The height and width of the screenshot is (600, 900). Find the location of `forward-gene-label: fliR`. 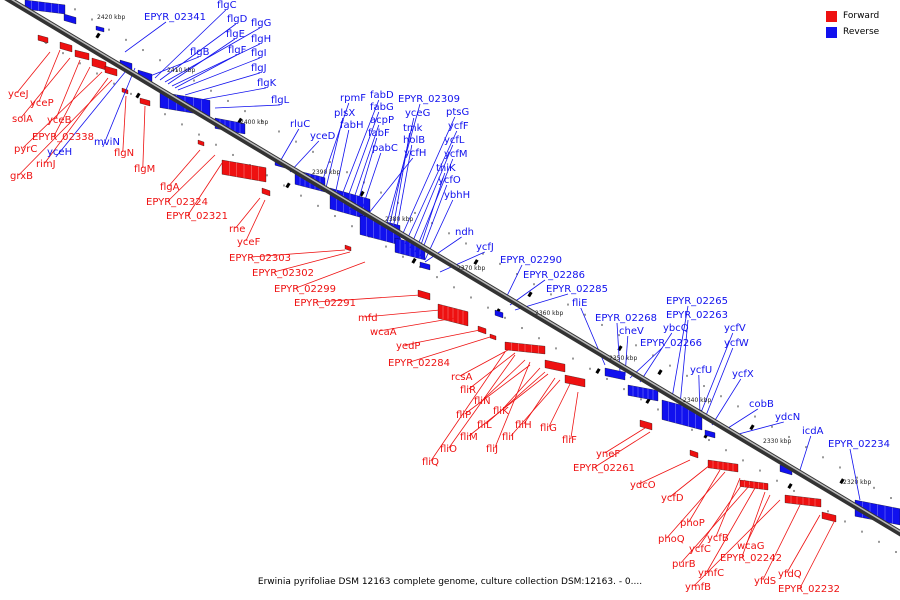

forward-gene-label: fliR is located at coordinates (468, 390).